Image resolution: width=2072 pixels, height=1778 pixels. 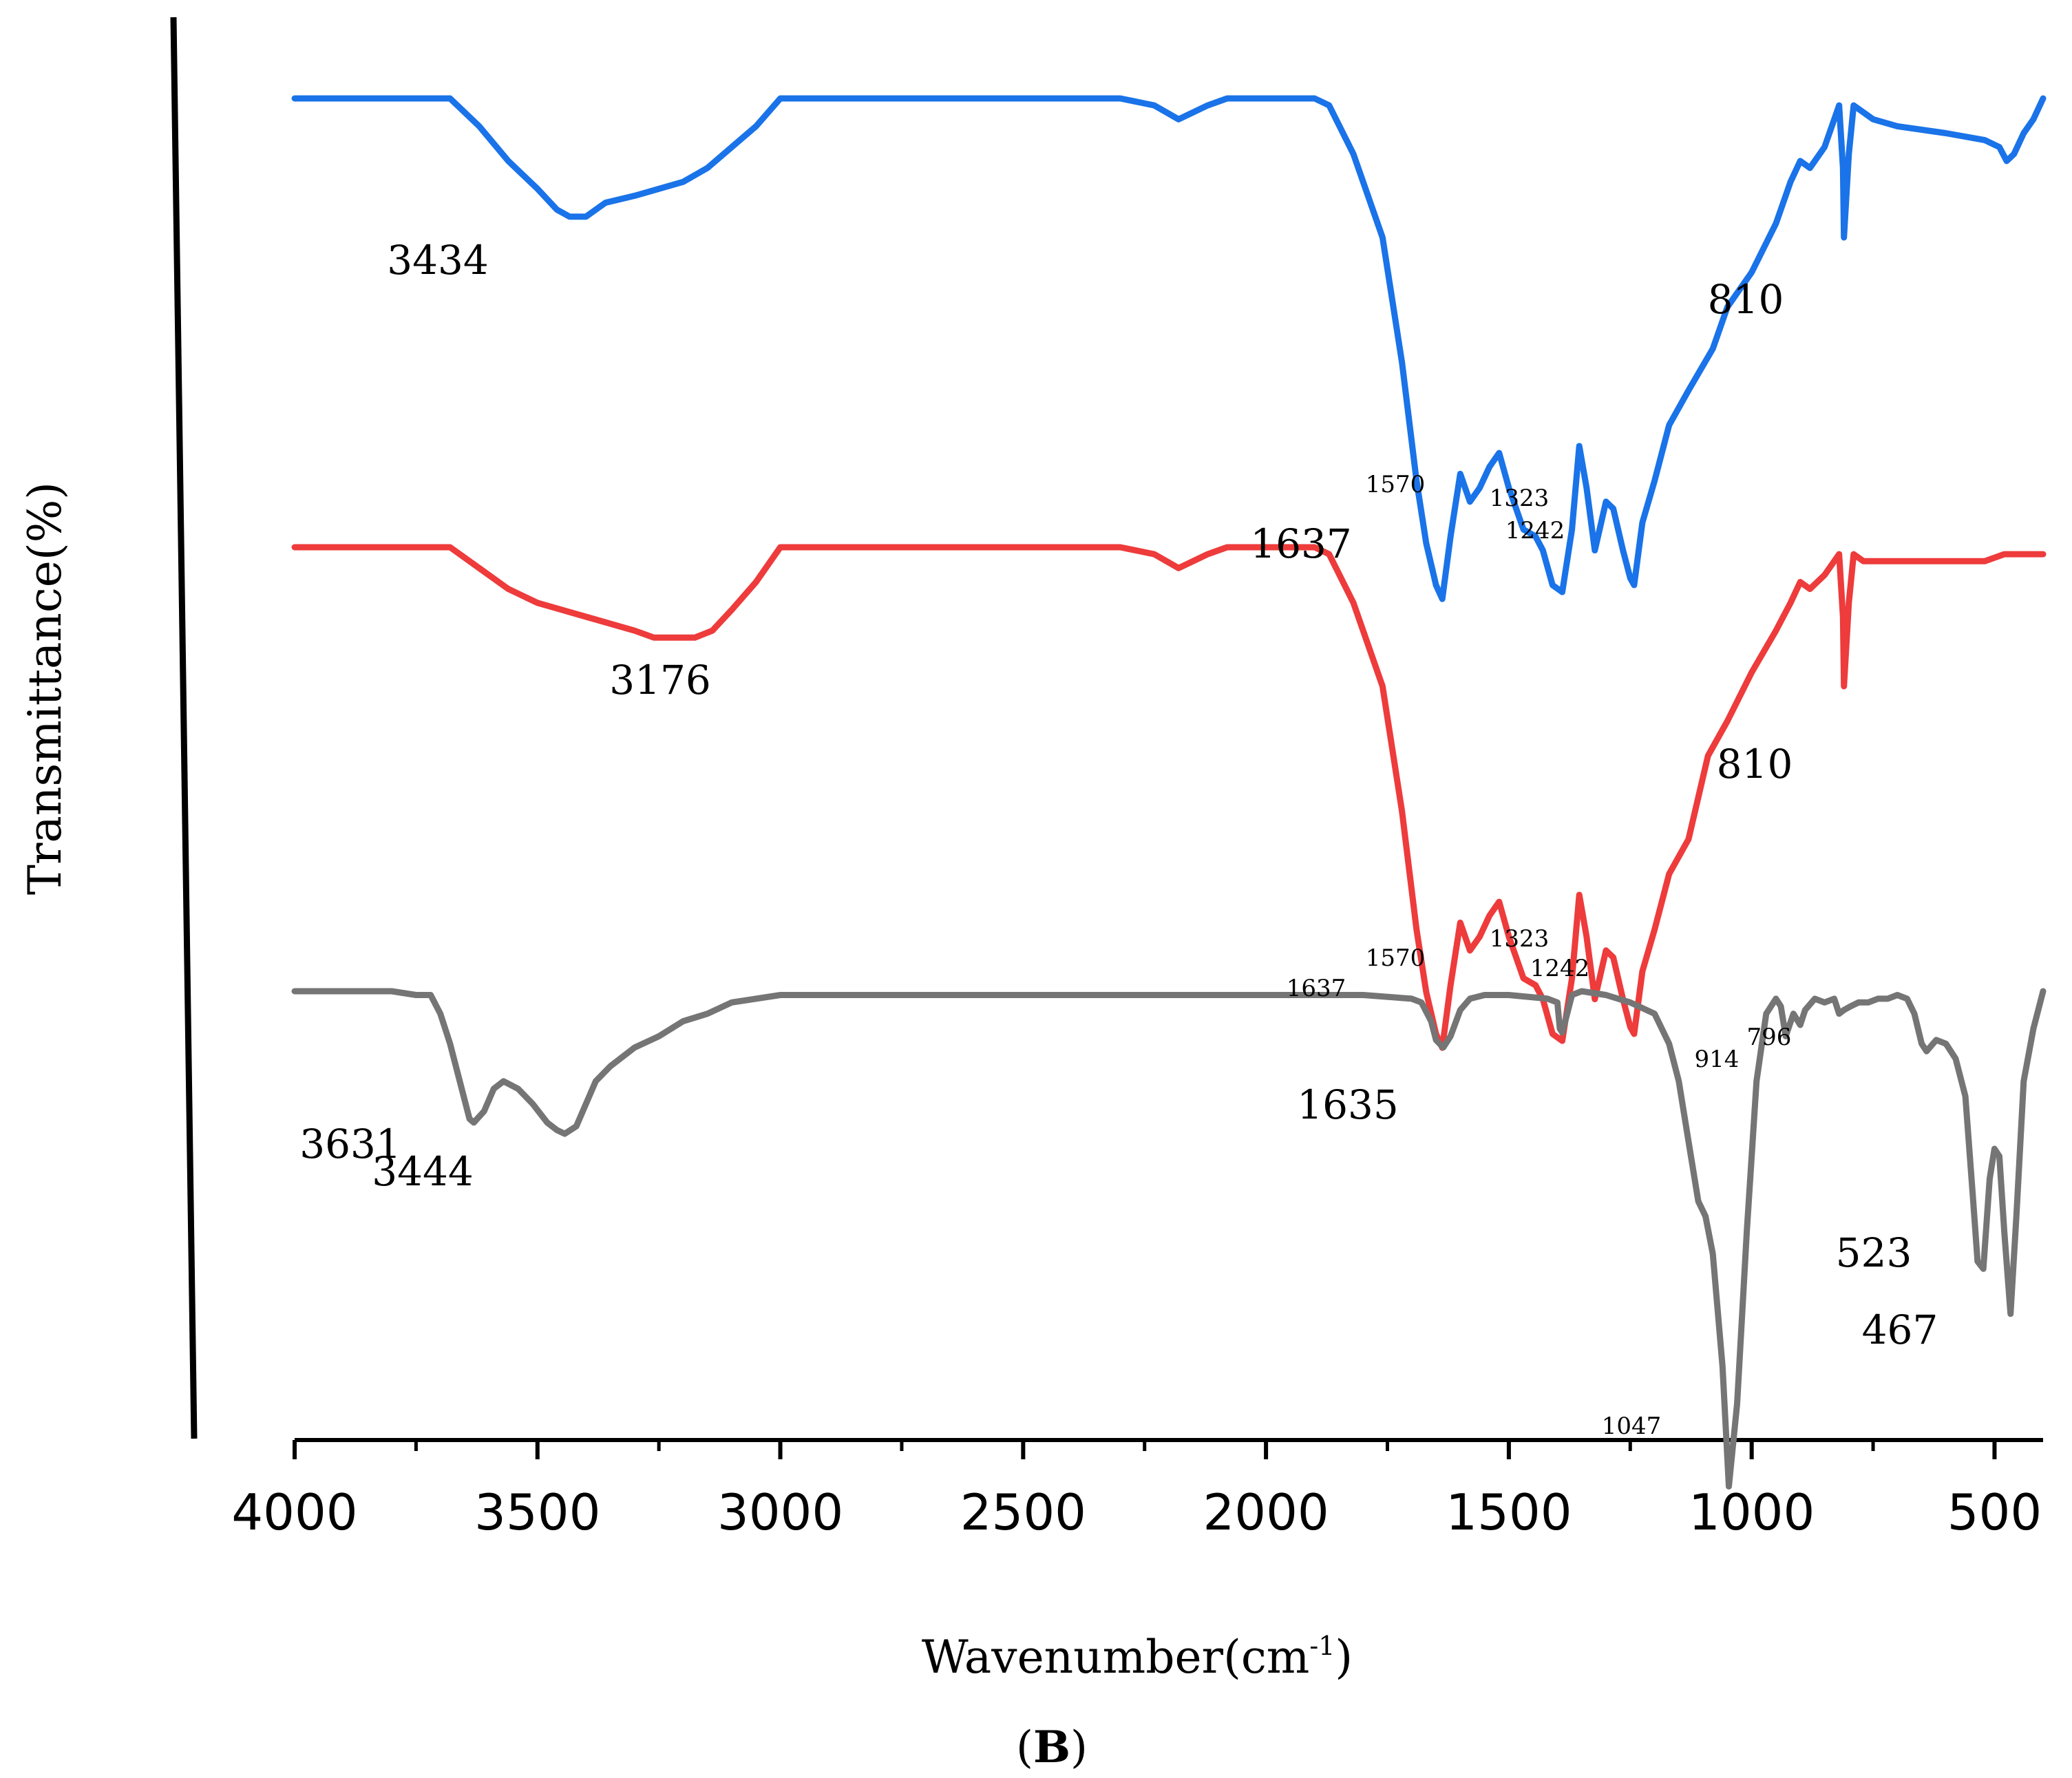 What do you see at coordinates (1116, 1658) in the screenshot?
I see `x-axis-title-main: Wavenumber(cm` at bounding box center [1116, 1658].